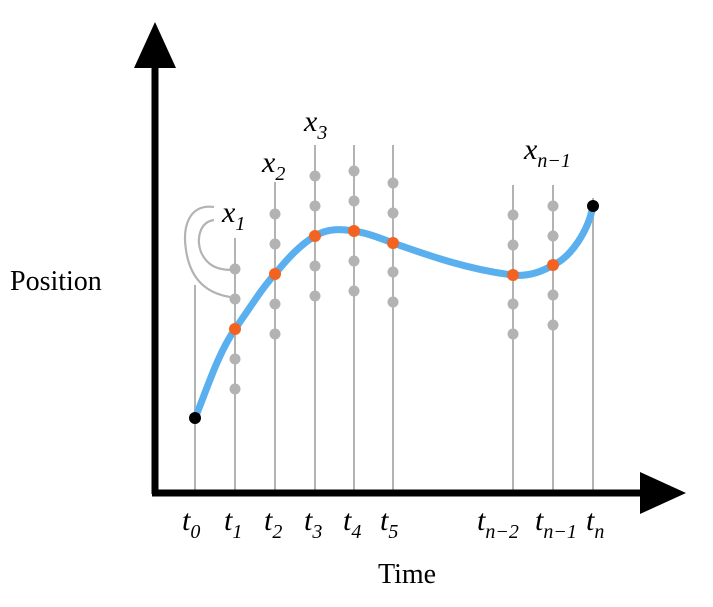 The height and width of the screenshot is (607, 713). Describe the element at coordinates (593, 206) in the screenshot. I see `end-point` at that location.